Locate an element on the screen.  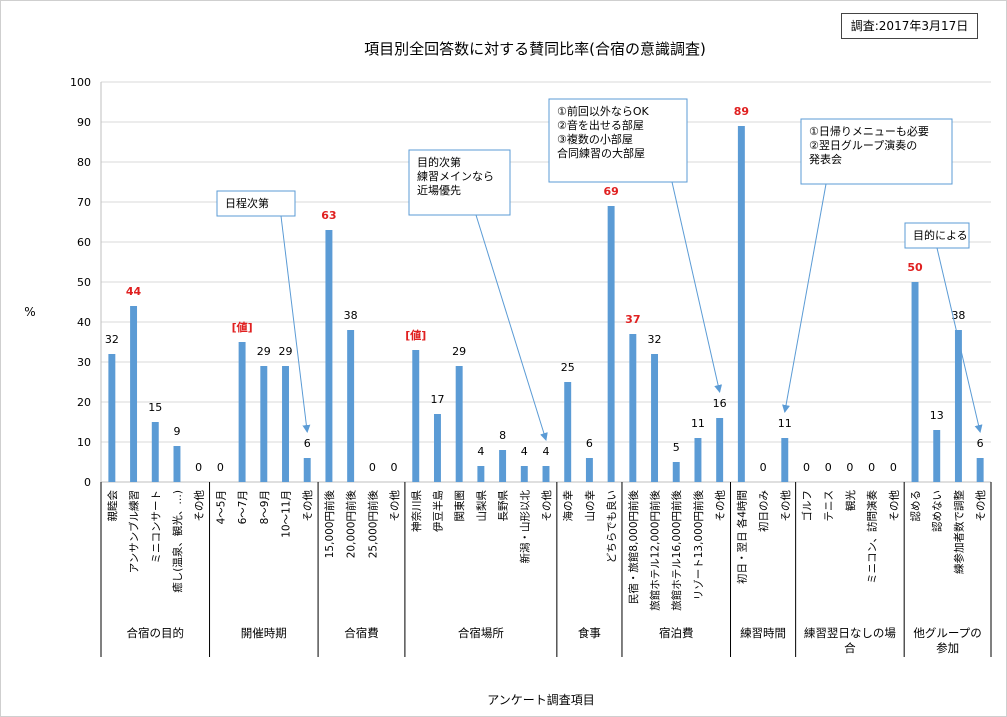
callout-text: ②翌日グループ演奏の is located at coordinates (863, 145).